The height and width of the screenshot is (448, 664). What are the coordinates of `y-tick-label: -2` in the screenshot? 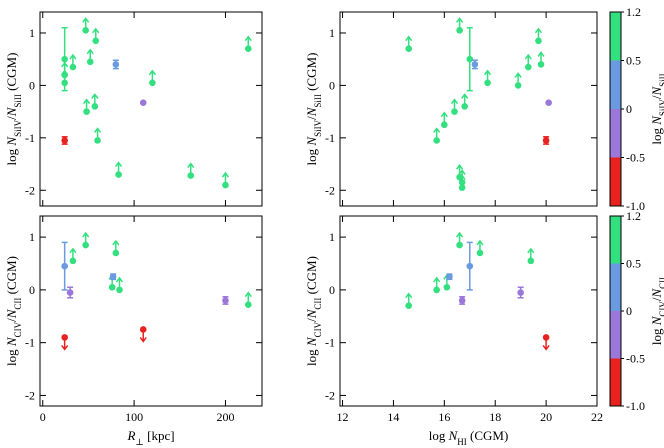 It's located at (330, 190).